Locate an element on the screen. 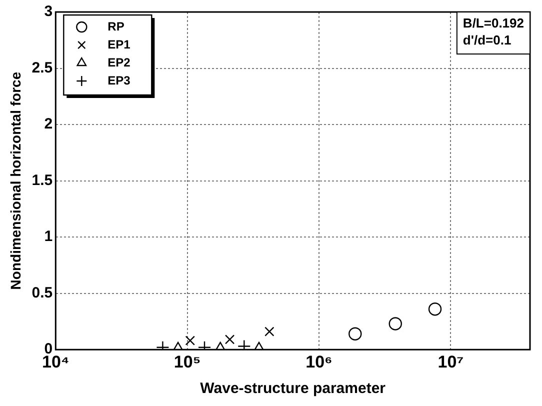  y-tick-label: 2 is located at coordinates (48, 124).